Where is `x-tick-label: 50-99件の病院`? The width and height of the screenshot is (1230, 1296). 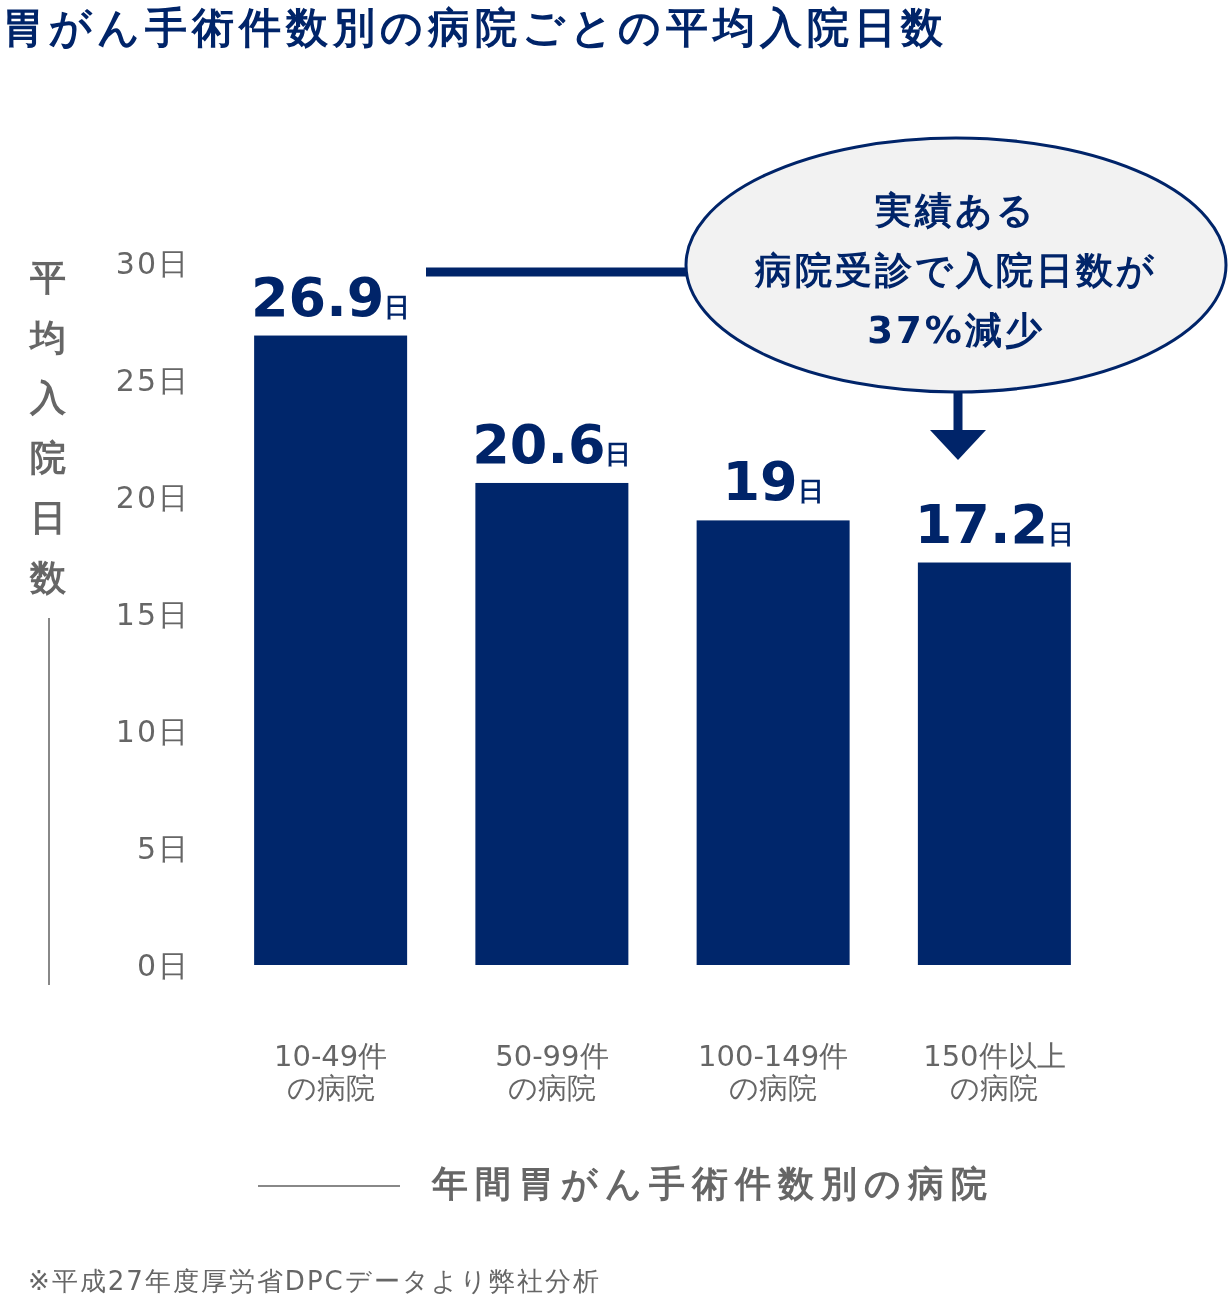
x-tick-label: 50-99件の病院 is located at coordinates (552, 1072).